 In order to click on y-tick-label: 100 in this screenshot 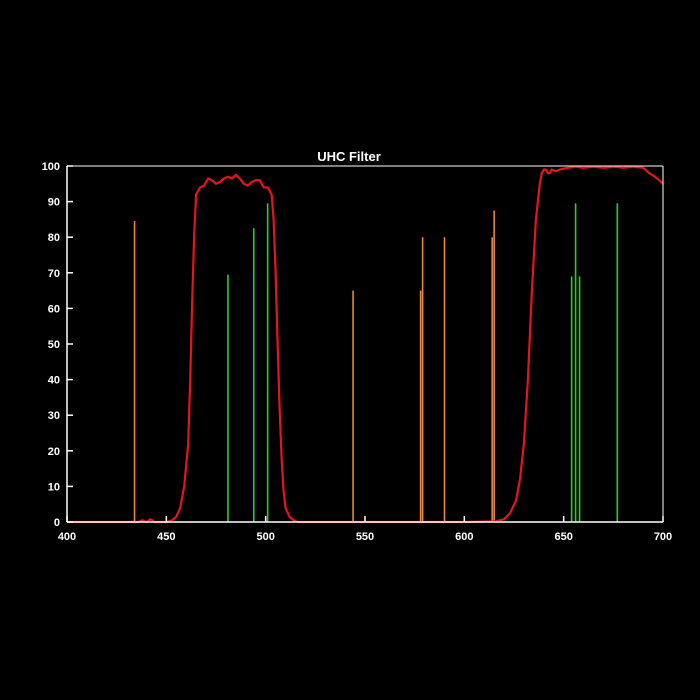, I will do `click(51, 167)`.